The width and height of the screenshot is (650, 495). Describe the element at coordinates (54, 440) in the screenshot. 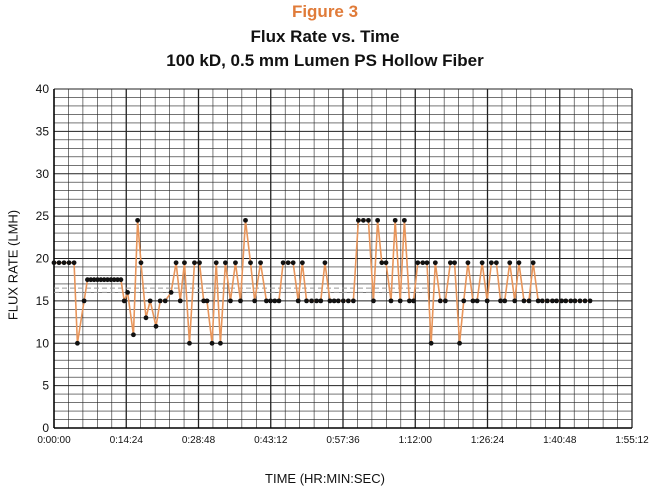

I see `x-tick-label: 0:00:00` at that location.